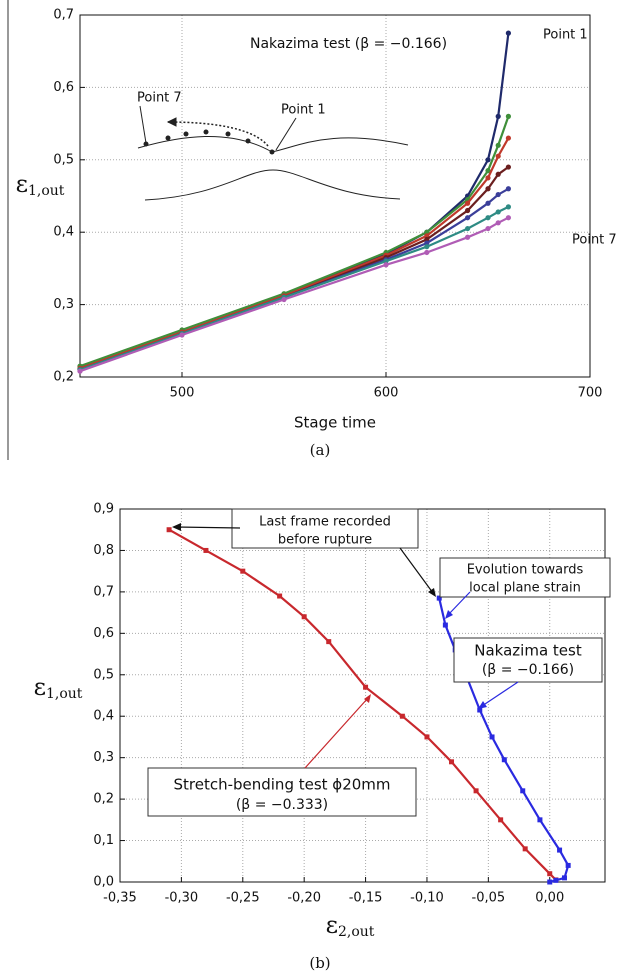  I want to click on x-tick-label: -0,20, so click(304, 898).